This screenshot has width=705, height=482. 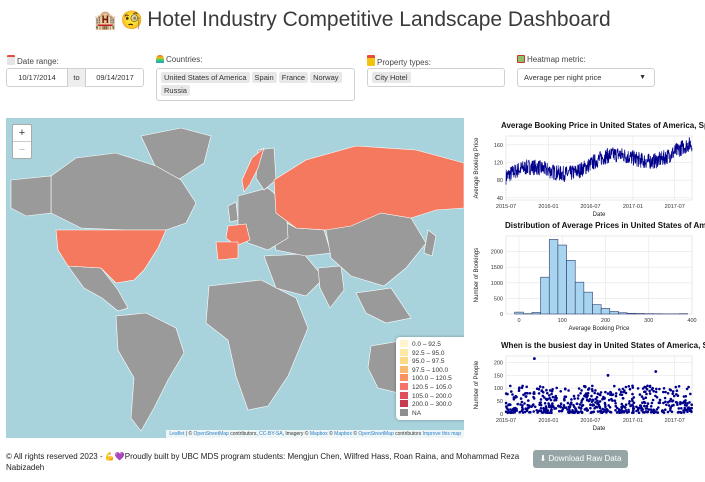 What do you see at coordinates (205, 77) in the screenshot?
I see `country-chip: United States of America` at bounding box center [205, 77].